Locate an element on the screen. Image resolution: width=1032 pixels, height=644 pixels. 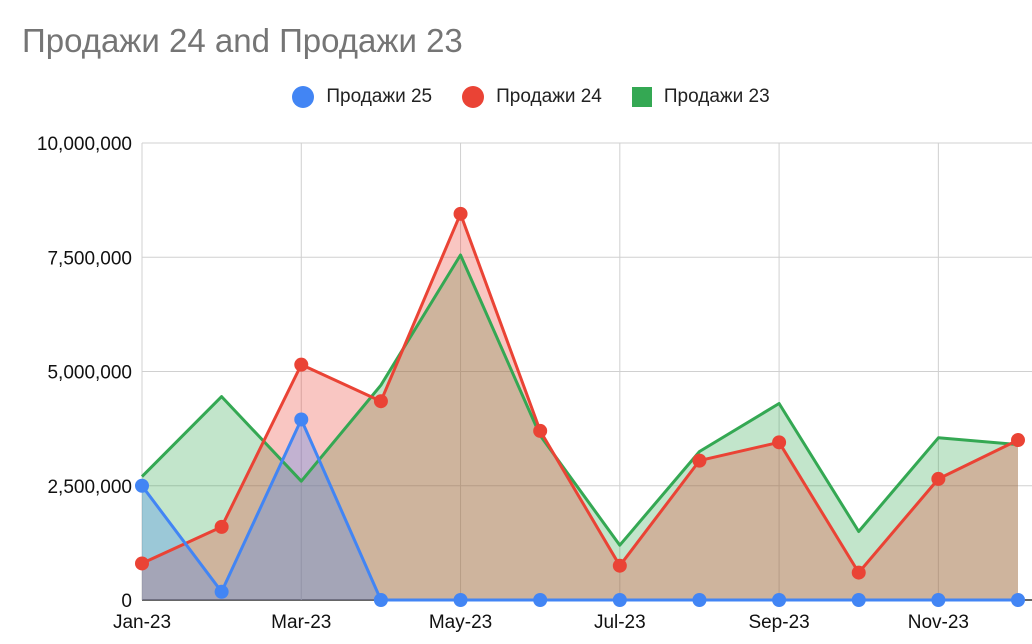
legend-item-sales-24: Продажи 24 is located at coordinates (532, 97).